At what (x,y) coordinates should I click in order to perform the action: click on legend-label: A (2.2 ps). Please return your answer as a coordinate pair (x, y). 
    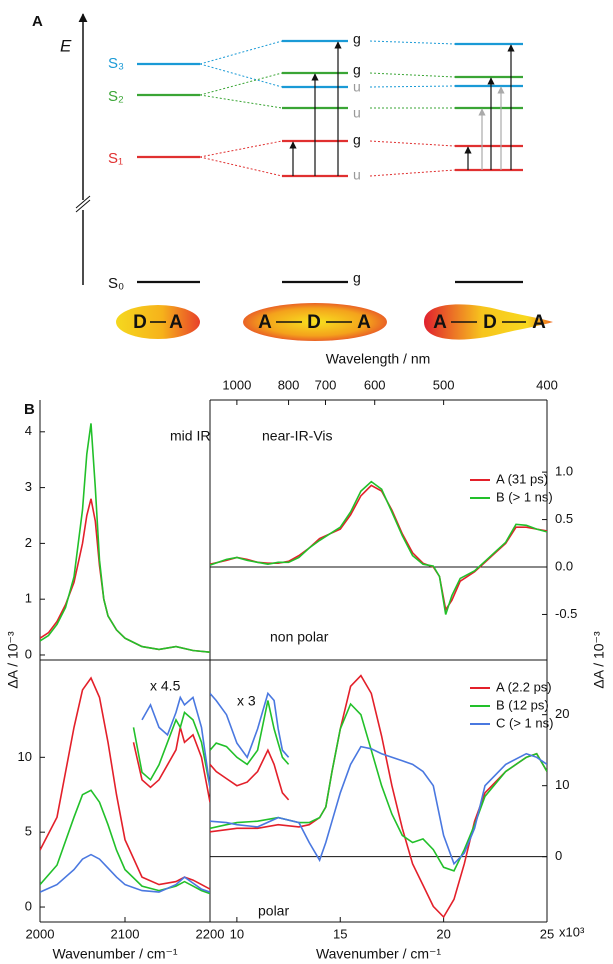
    Looking at the image, I should click on (524, 686).